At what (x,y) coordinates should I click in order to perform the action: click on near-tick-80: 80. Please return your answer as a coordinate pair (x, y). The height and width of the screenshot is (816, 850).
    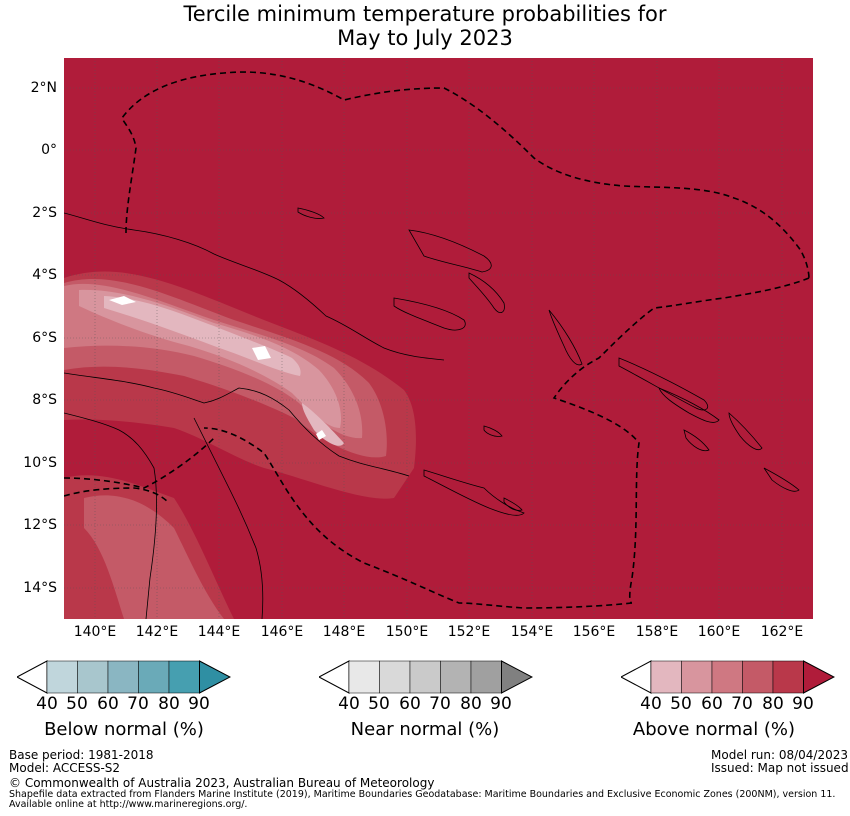
    Looking at the image, I should click on (471, 704).